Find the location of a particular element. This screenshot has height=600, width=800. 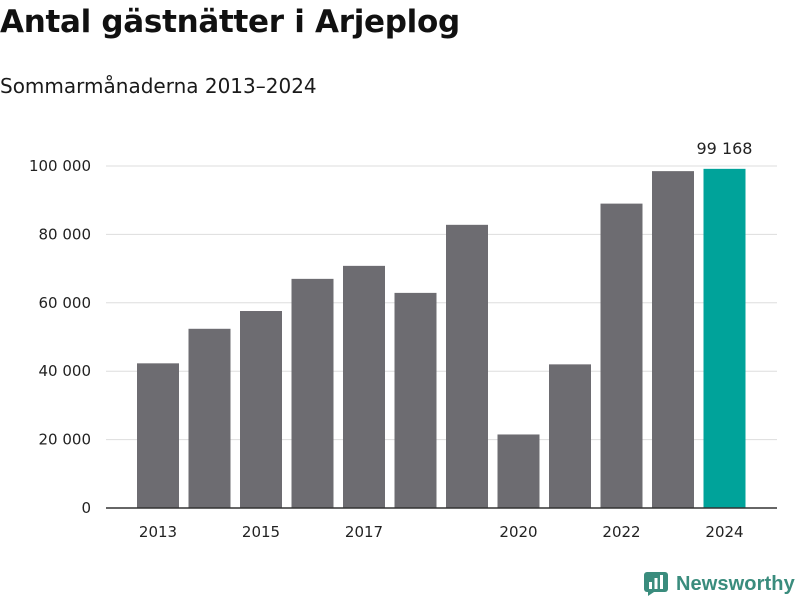

data-label: 99 168 is located at coordinates (725, 148).